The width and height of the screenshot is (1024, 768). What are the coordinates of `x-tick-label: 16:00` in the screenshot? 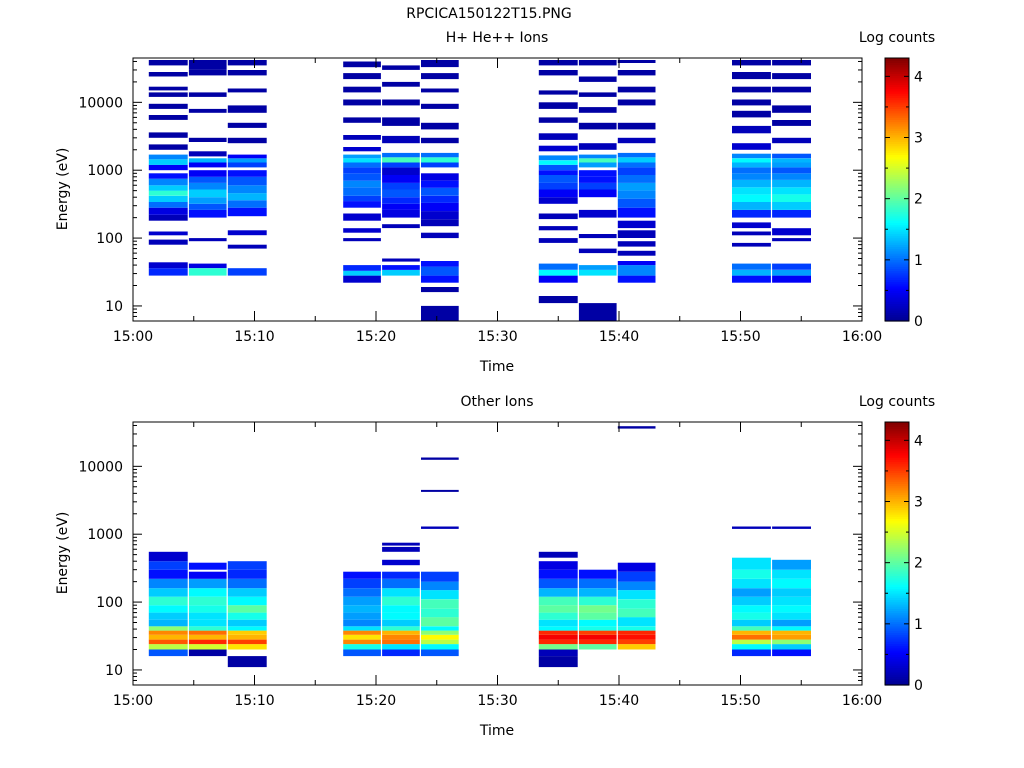 It's located at (862, 701).